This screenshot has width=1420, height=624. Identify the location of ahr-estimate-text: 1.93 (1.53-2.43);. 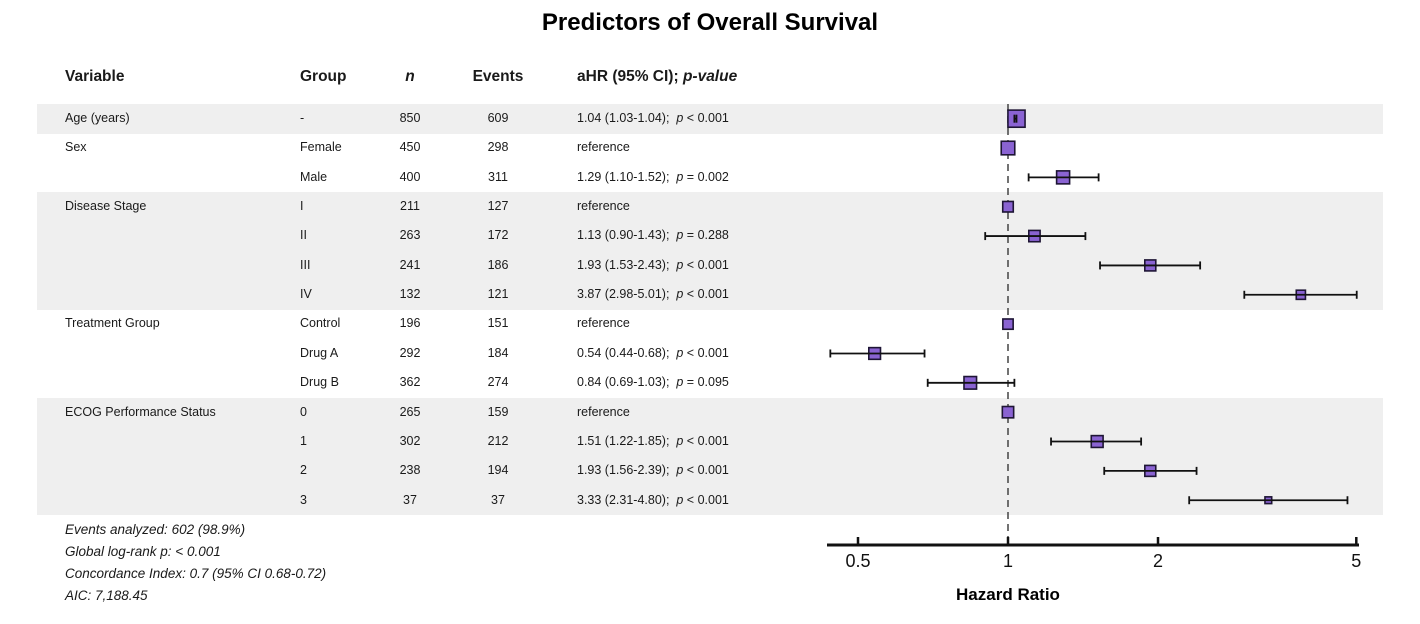
(623, 264).